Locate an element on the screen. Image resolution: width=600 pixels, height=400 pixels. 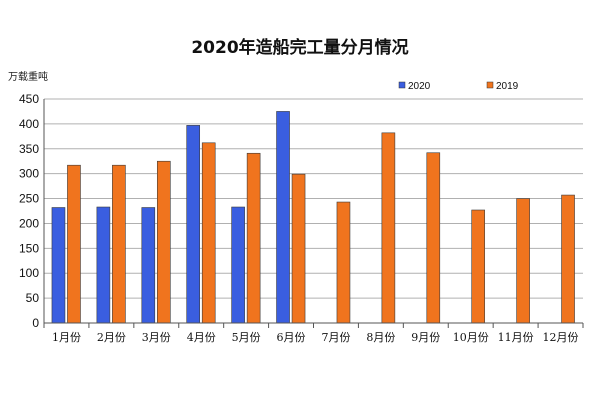
y-tick-label: 250 is located at coordinates (29, 199).